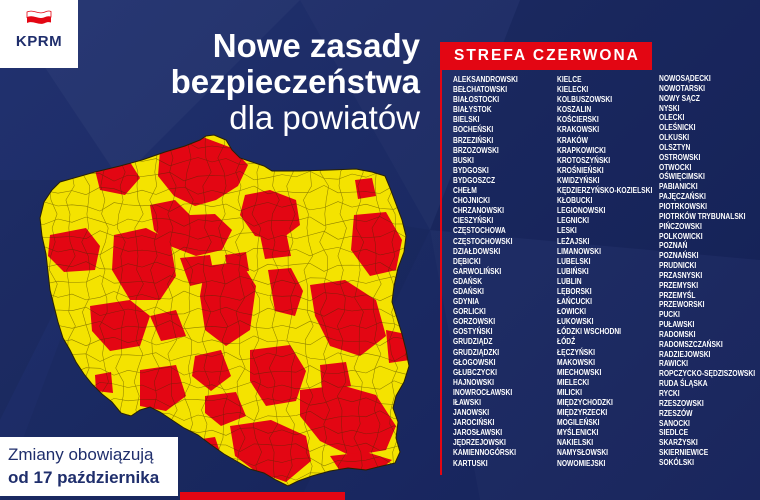  What do you see at coordinates (574, 260) in the screenshot?
I see `red-zone-county: LUBELSKI` at bounding box center [574, 260].